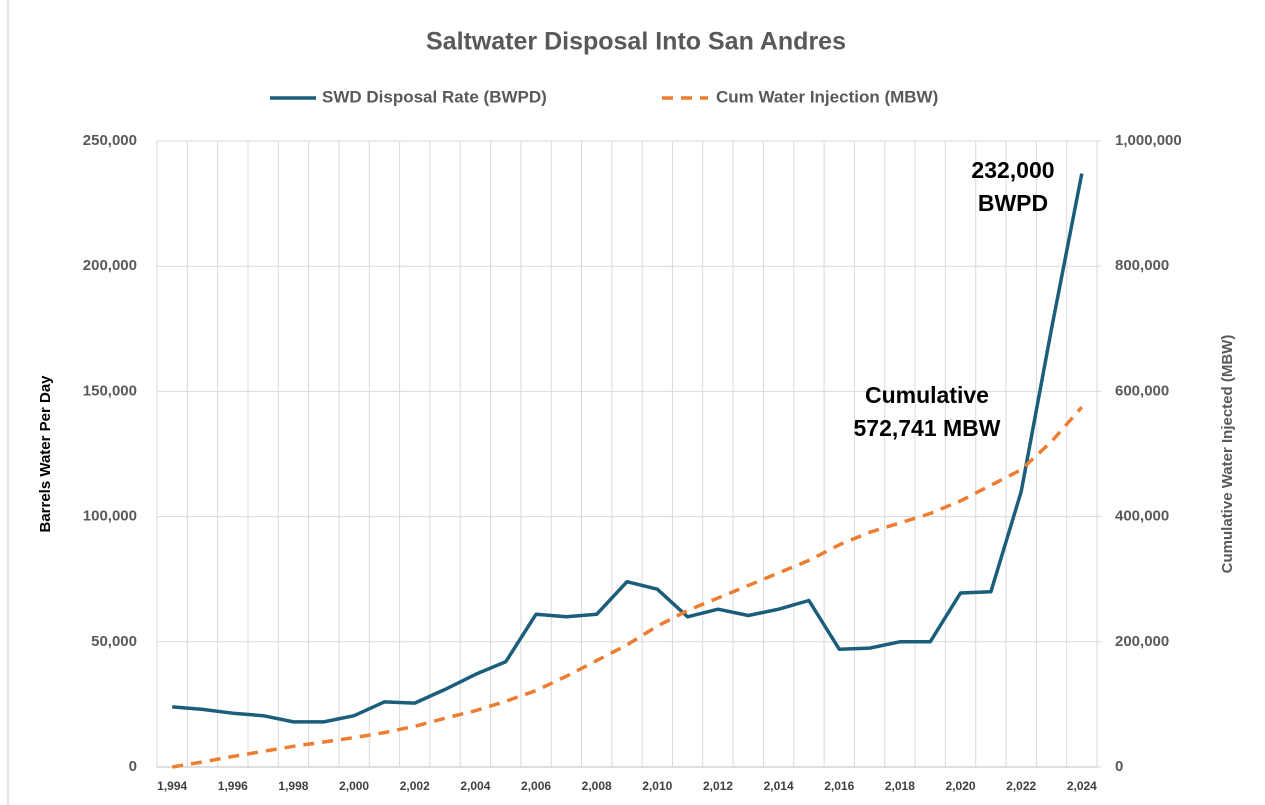 Image resolution: width=1265 pixels, height=805 pixels. I want to click on y-tick-label: 200,000, so click(110, 265).